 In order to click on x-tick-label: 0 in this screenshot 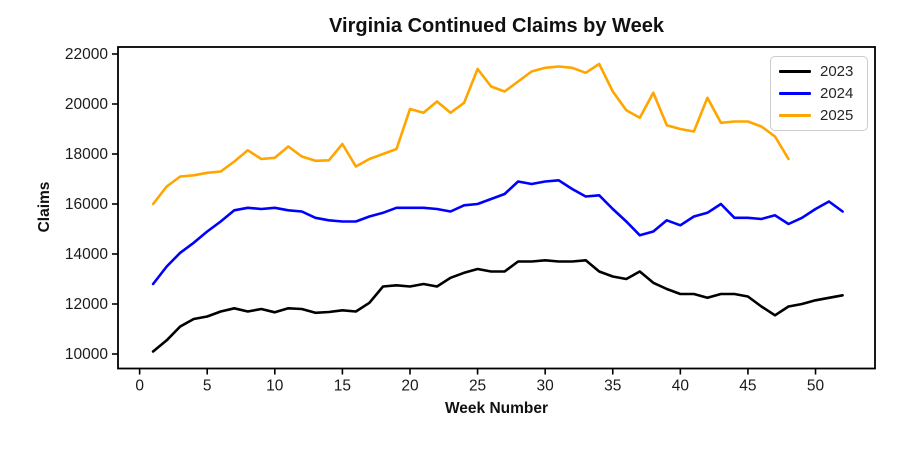, I will do `click(139, 386)`.